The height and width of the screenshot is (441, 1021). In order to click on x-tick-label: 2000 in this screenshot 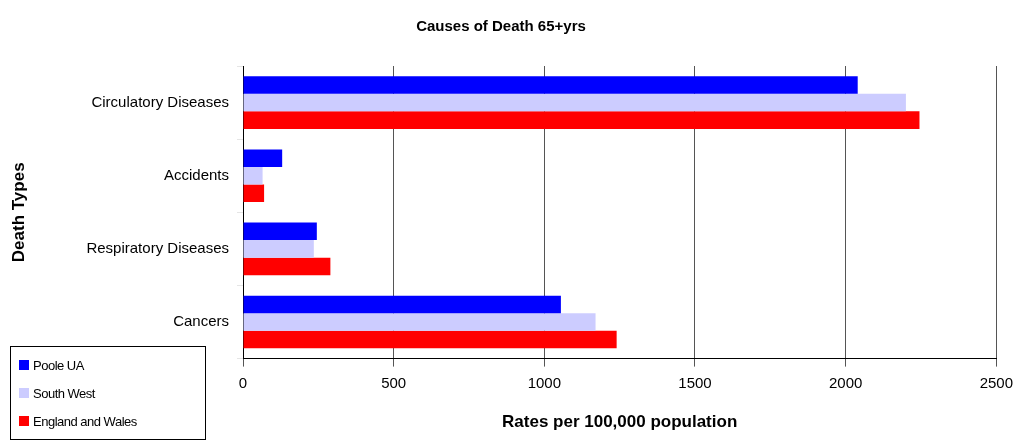, I will do `click(845, 382)`.